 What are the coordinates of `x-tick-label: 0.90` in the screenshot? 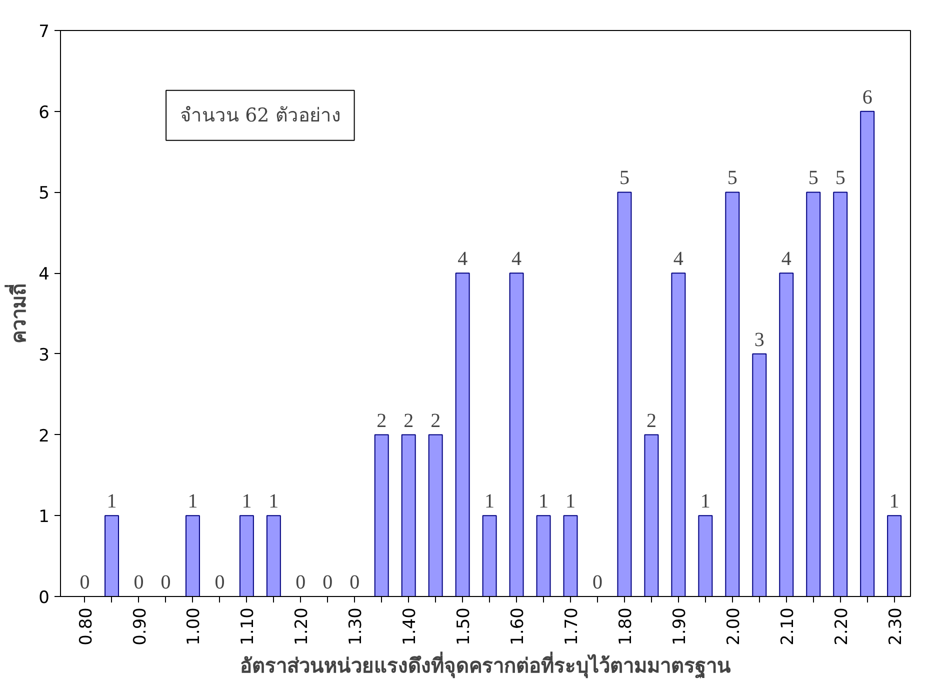 It's located at (140, 626).